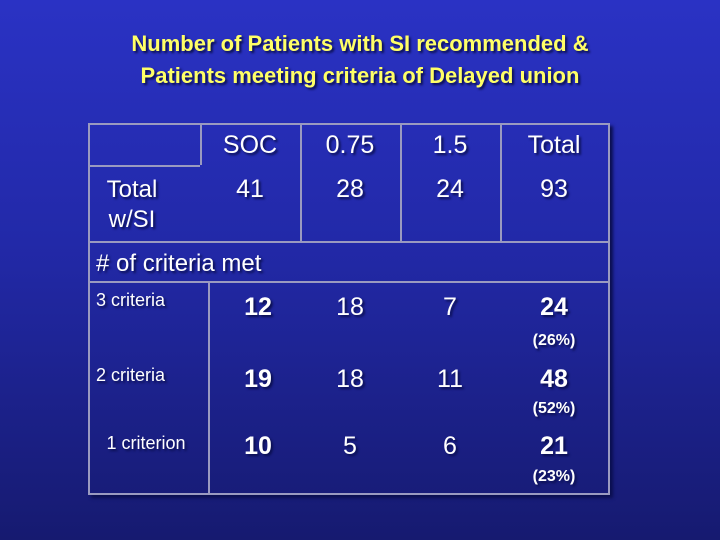 The height and width of the screenshot is (540, 720). I want to click on row3-15: 6, so click(450, 446).